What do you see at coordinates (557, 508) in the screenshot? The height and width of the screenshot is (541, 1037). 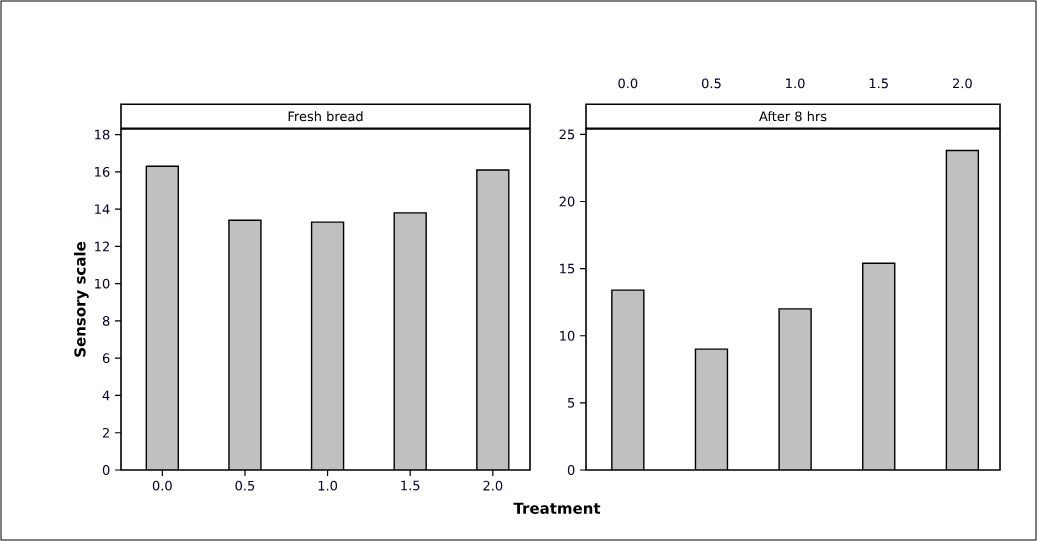 I see `x-axis-title: Treatment` at bounding box center [557, 508].